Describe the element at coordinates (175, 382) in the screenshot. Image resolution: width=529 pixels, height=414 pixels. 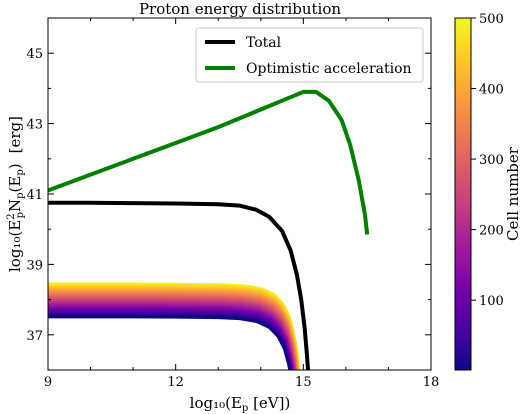
I see `x-tick-label: 12` at that location.